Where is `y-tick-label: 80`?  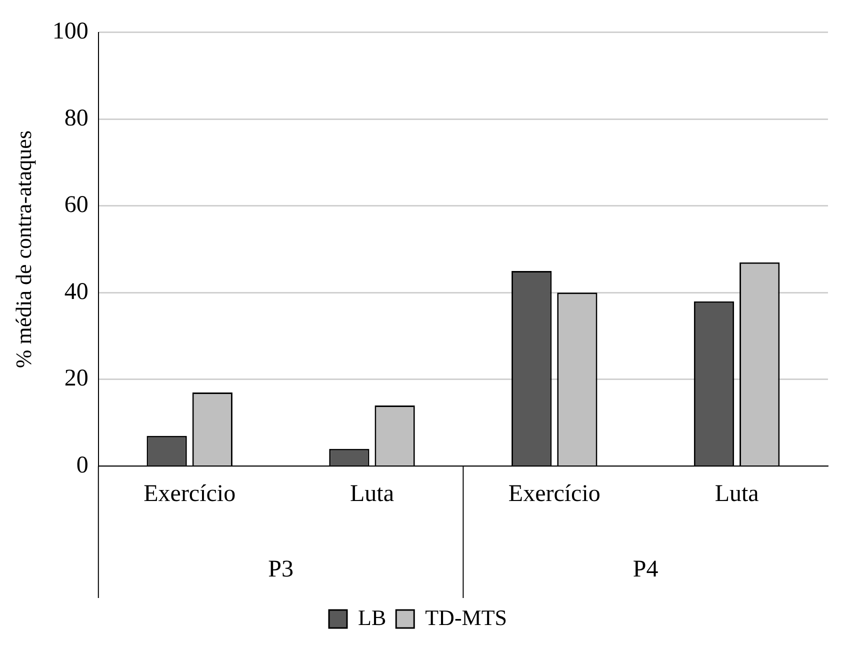
y-tick-label: 80 is located at coordinates (76, 118).